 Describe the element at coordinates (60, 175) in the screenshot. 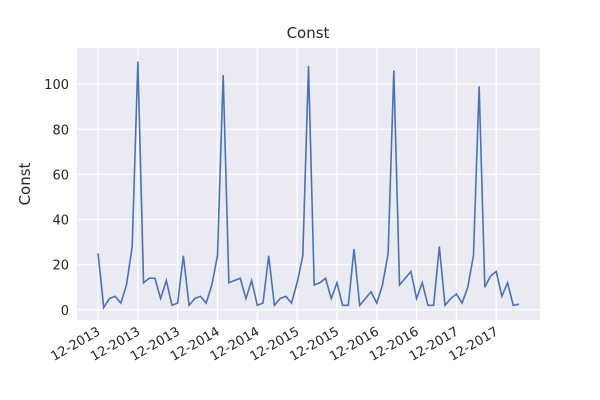

I see `y-tick-label: 60` at that location.